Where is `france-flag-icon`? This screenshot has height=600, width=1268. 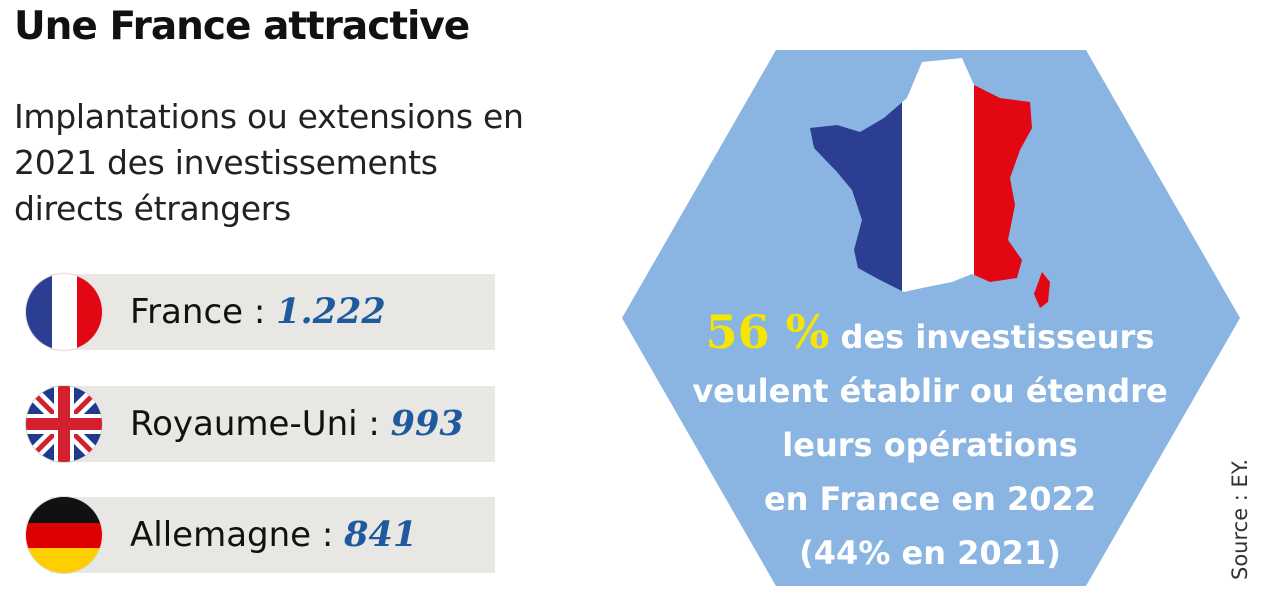 france-flag-icon is located at coordinates (64, 312).